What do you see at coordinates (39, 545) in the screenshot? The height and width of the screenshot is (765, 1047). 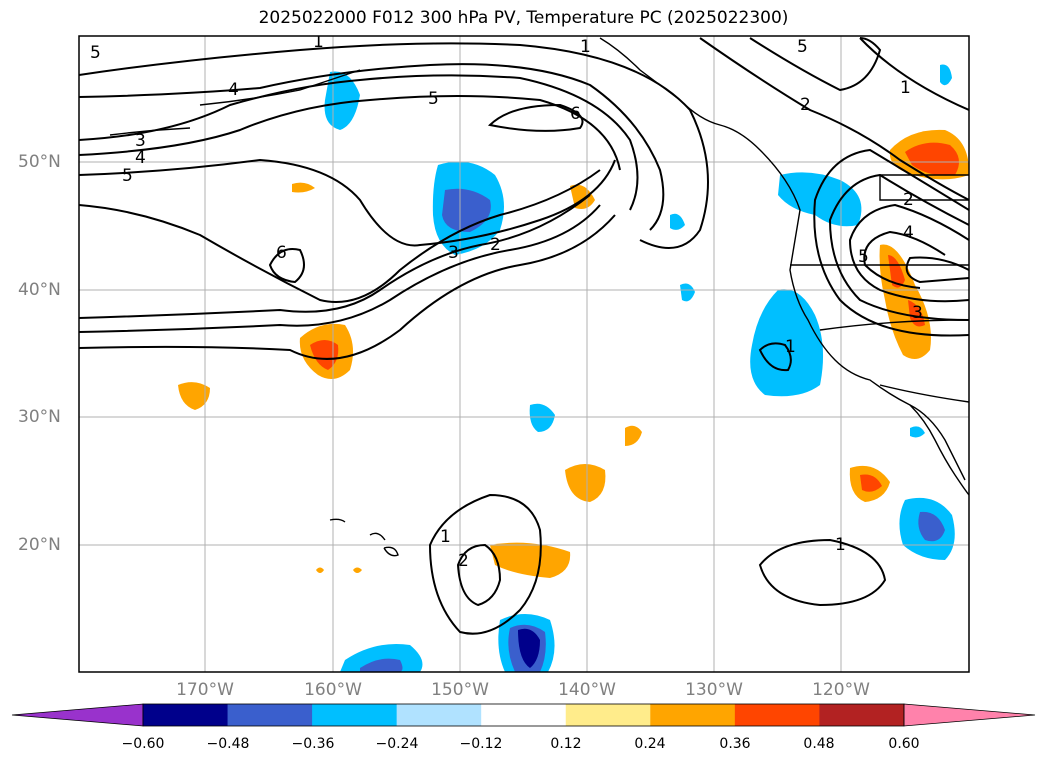 I see `lat-label-20n: 20°N` at bounding box center [39, 545].